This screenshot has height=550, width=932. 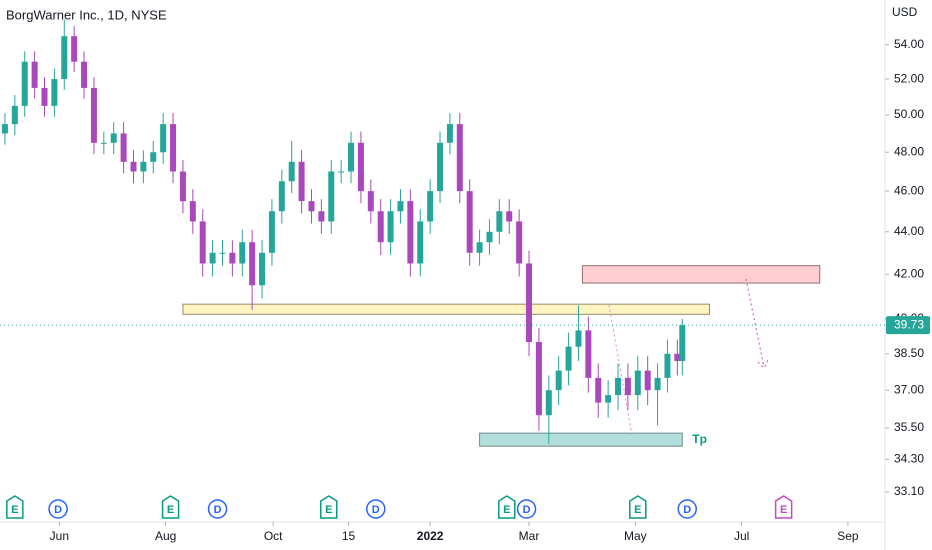 What do you see at coordinates (430, 536) in the screenshot?
I see `x-tick-label: 2022` at bounding box center [430, 536].